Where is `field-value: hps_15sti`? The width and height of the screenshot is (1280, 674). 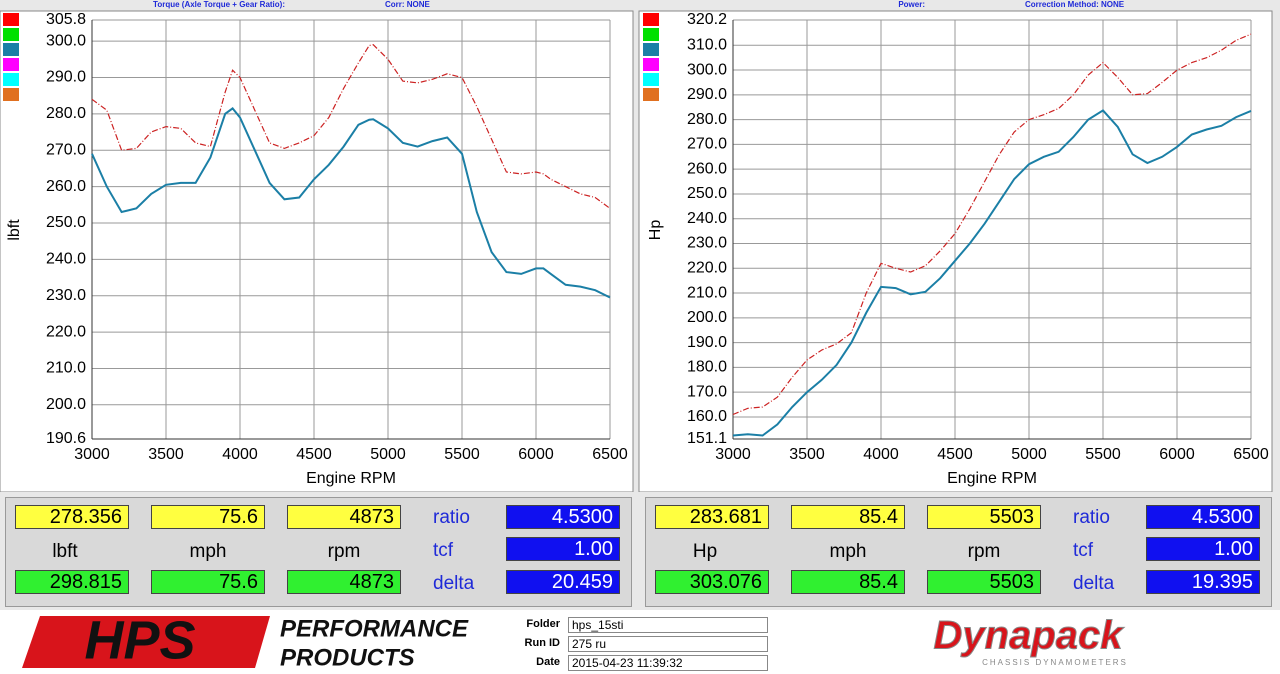 field-value: hps_15sti is located at coordinates (668, 625).